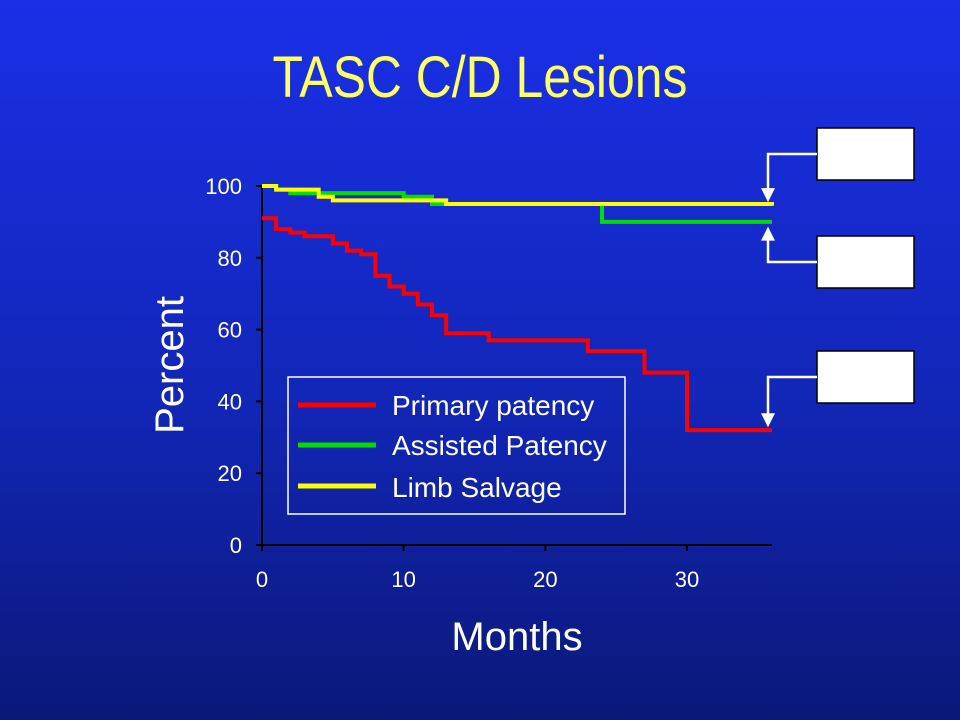 This screenshot has width=960, height=720. What do you see at coordinates (493, 405) in the screenshot?
I see `legend-label-primary-patency: Primary patency` at bounding box center [493, 405].